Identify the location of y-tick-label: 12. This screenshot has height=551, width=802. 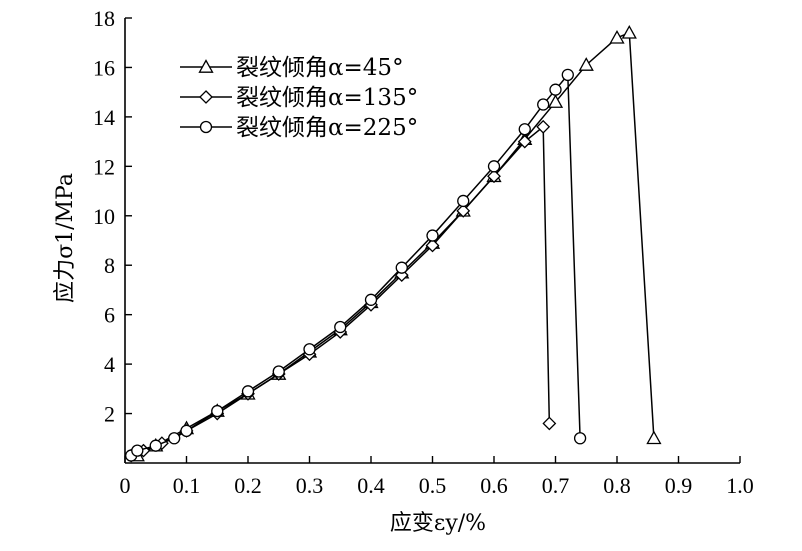
(104, 166).